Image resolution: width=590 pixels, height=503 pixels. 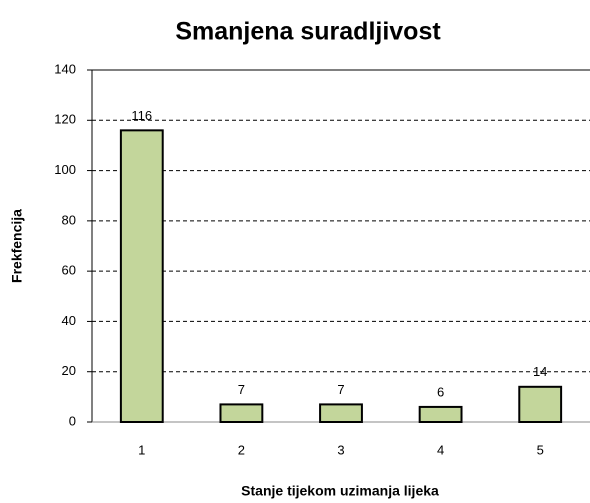 What do you see at coordinates (65, 68) in the screenshot?
I see `y-tick-label: 140` at bounding box center [65, 68].